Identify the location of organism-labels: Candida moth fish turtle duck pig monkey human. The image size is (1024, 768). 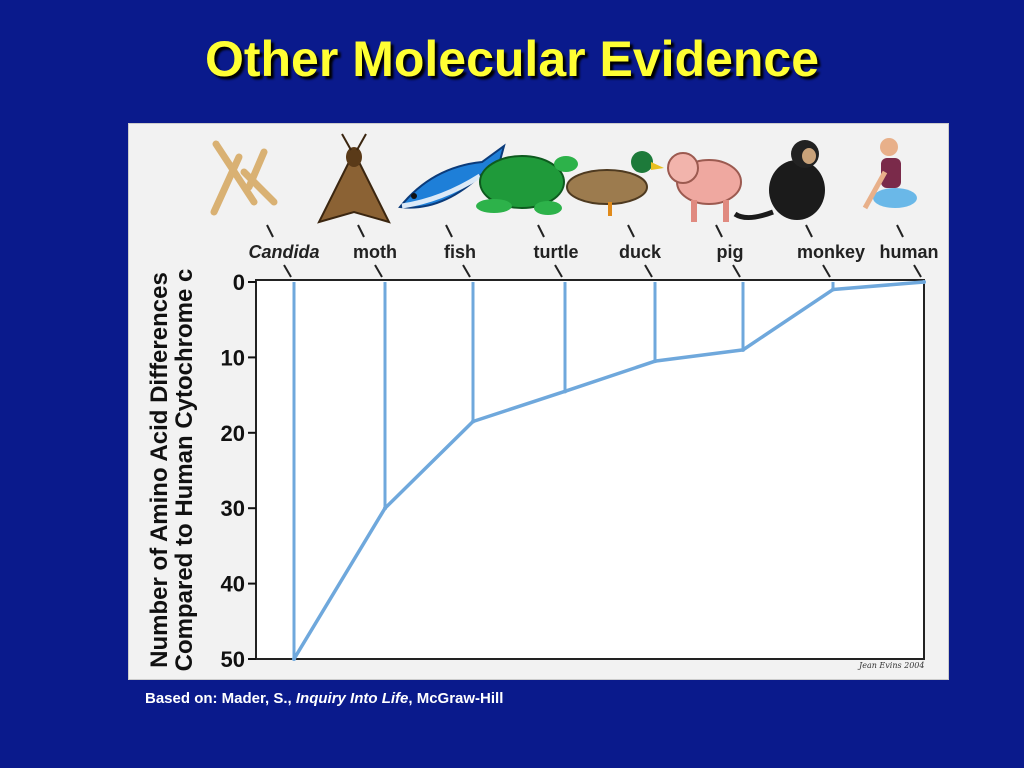
(593, 251).